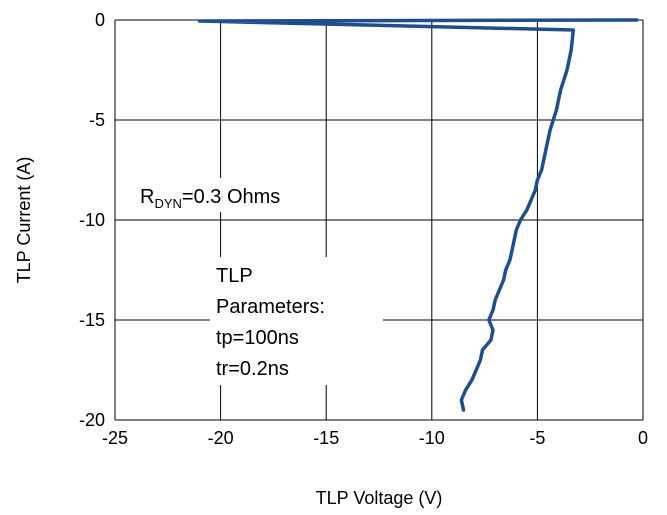 The width and height of the screenshot is (667, 515). I want to click on rdyn-value: =0.3 Ohms, so click(231, 197).